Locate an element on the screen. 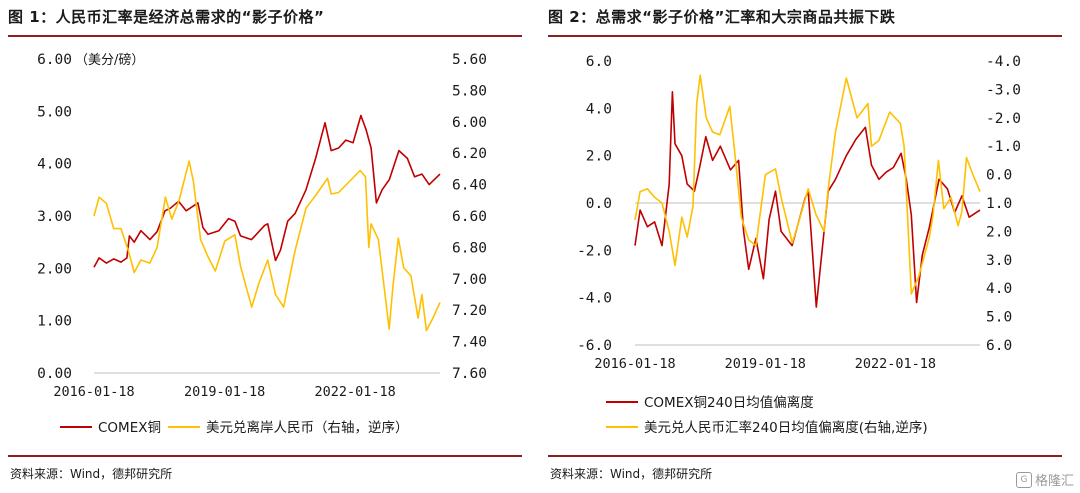 This screenshot has width=1080, height=493. y-right-tick-label: 5.80 is located at coordinates (469, 91).